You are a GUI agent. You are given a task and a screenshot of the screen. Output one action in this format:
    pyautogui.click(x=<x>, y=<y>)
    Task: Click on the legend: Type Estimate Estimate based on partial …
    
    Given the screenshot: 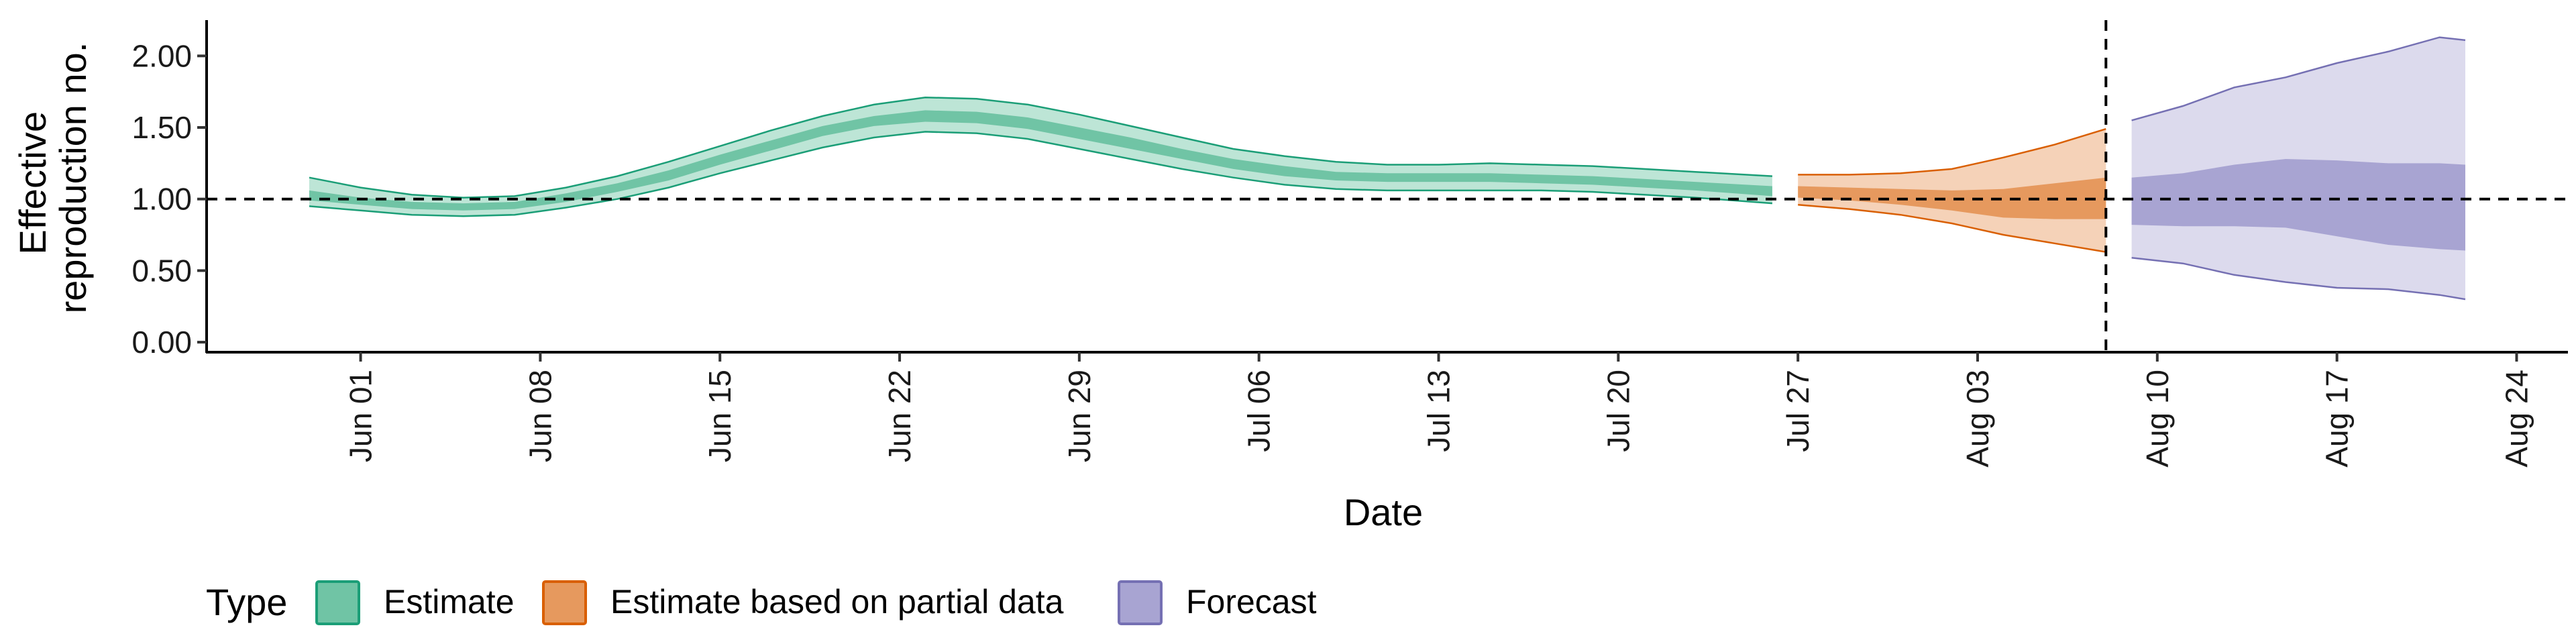 What is the action you would take?
    pyautogui.click(x=761, y=602)
    